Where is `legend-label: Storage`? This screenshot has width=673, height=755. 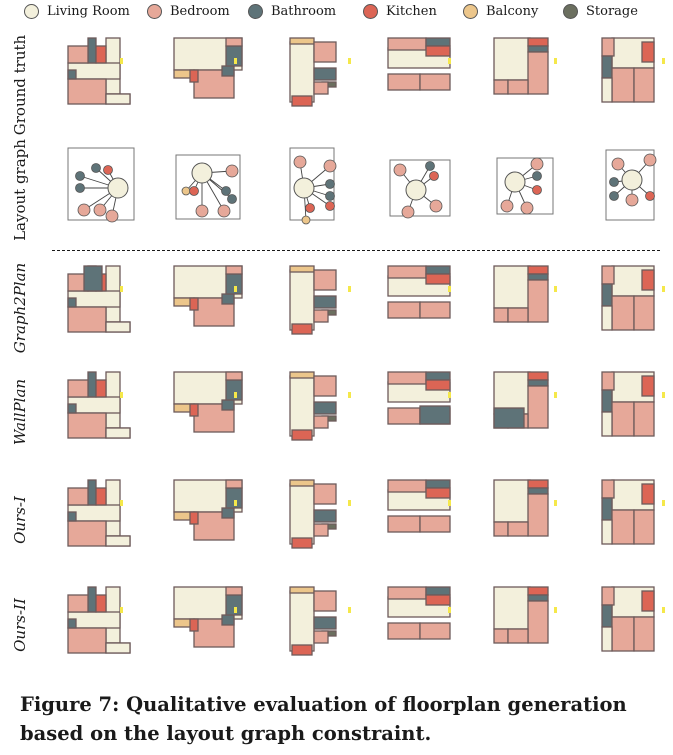 legend-label: Storage is located at coordinates (612, 11).